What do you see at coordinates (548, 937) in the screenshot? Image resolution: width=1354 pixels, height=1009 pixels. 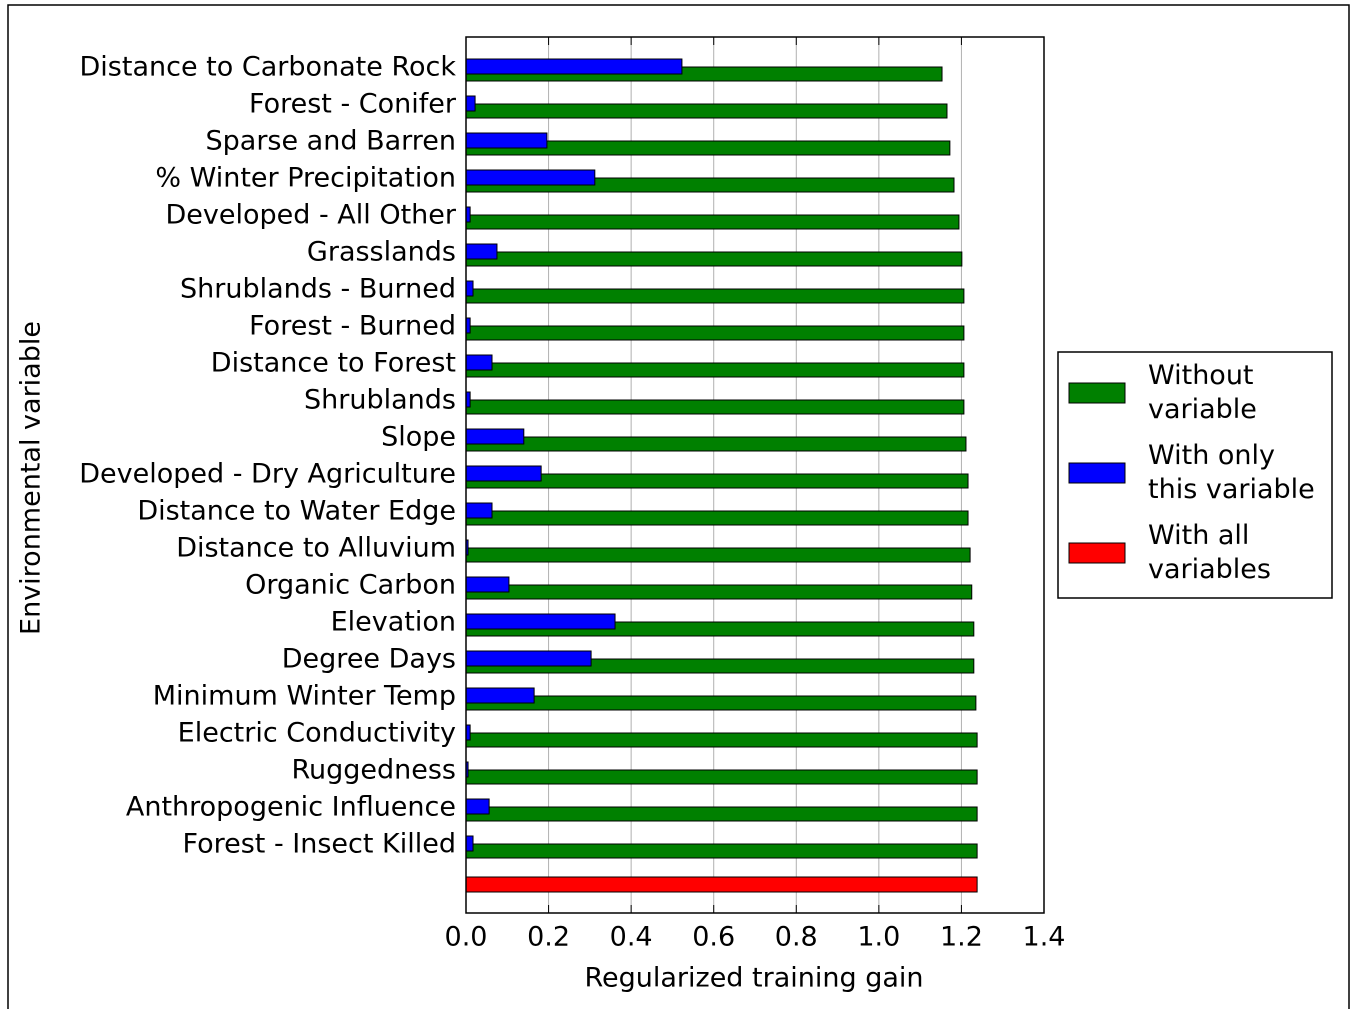 I see `x-tick-label: 0.2` at bounding box center [548, 937].